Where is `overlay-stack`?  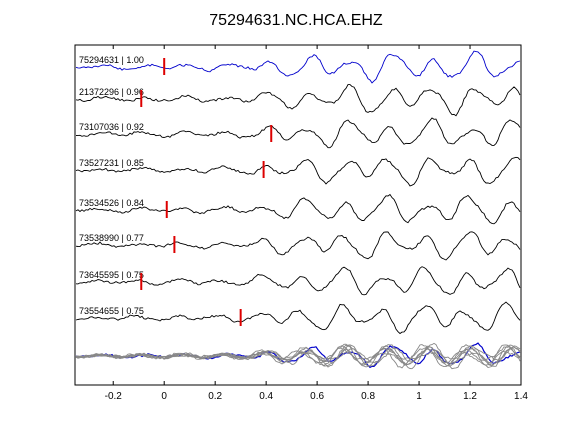
overlay-stack is located at coordinates (298, 356).